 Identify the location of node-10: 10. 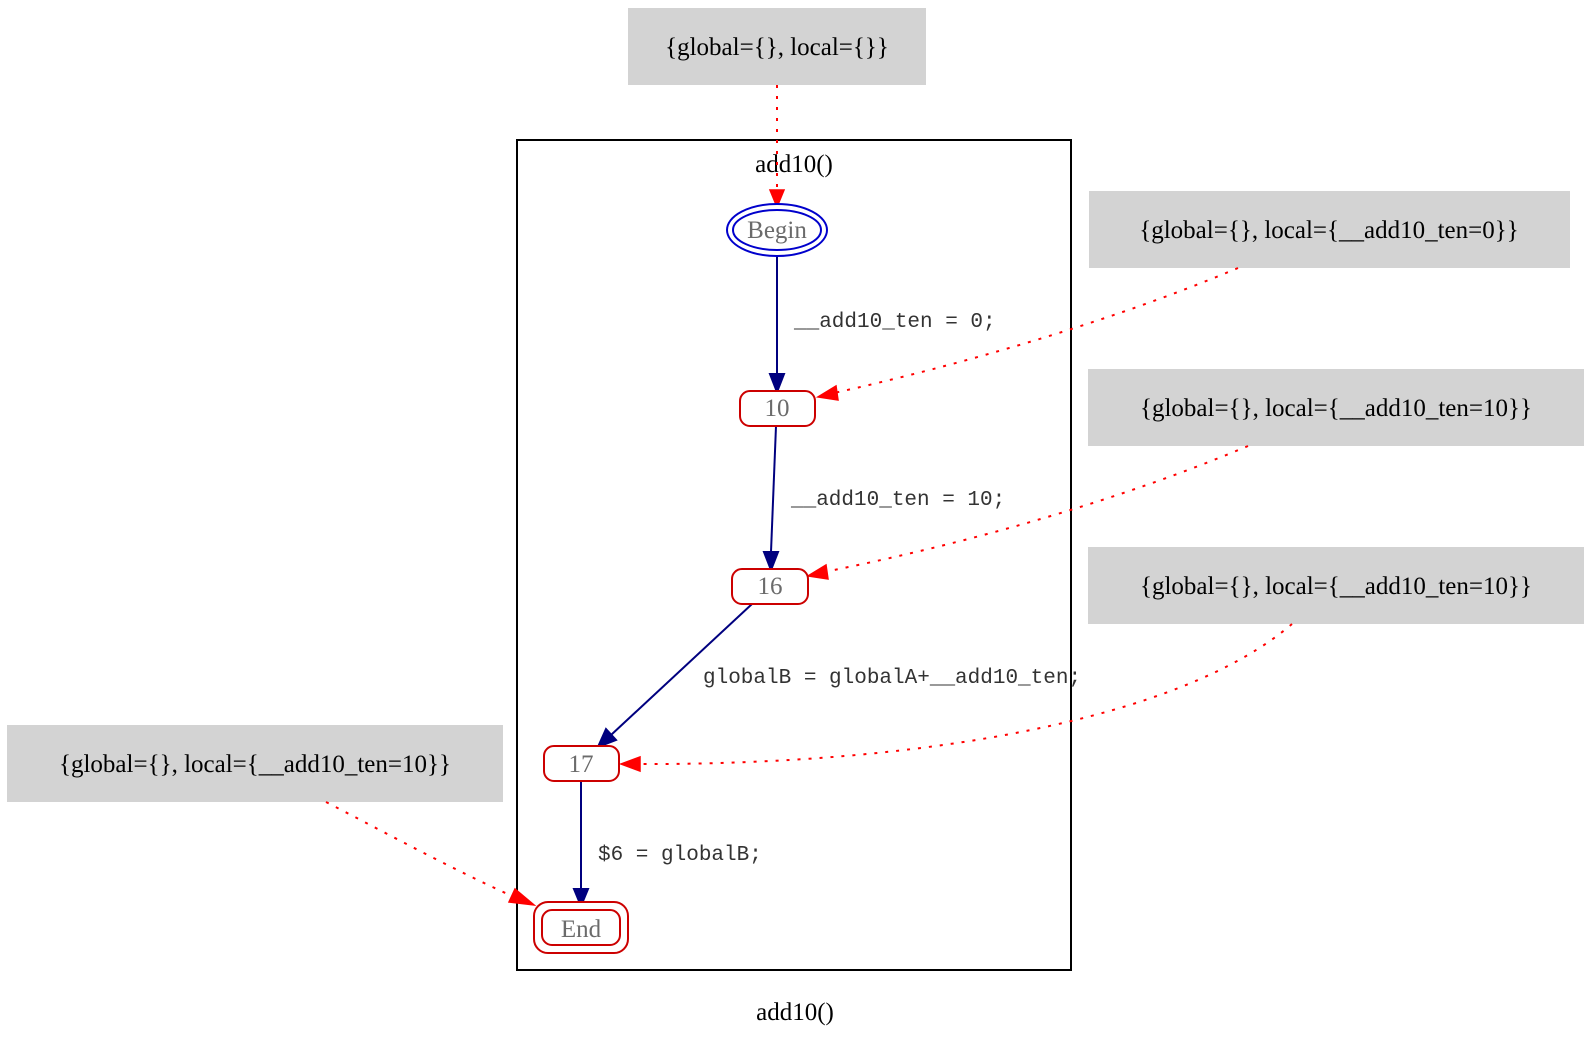
(777, 408).